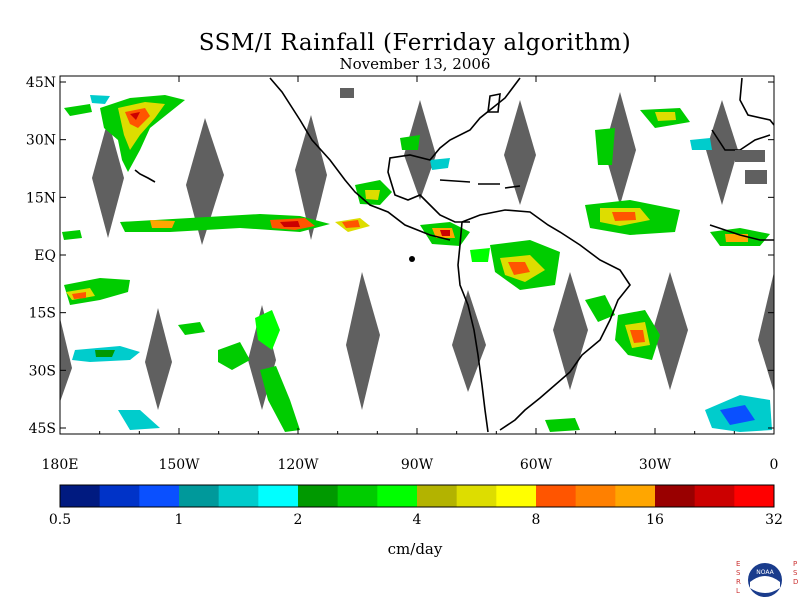  Describe the element at coordinates (765, 572) in the screenshot. I see `noaa-emblem-text: NOAA` at that location.